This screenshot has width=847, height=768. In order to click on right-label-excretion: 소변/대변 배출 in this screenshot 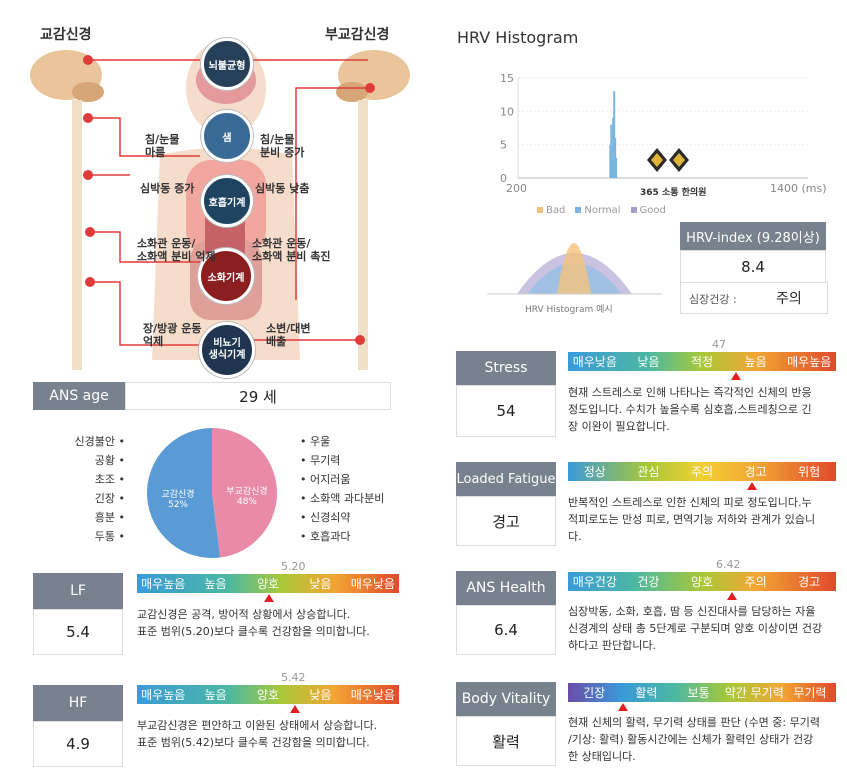, I will do `click(288, 335)`.